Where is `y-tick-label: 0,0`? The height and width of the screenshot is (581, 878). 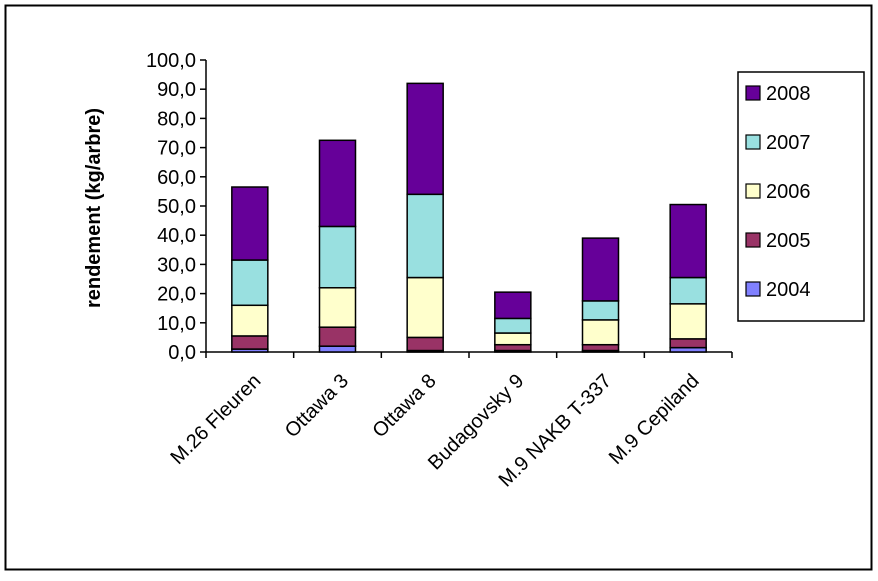
y-tick-label: 0,0 is located at coordinates (182, 353).